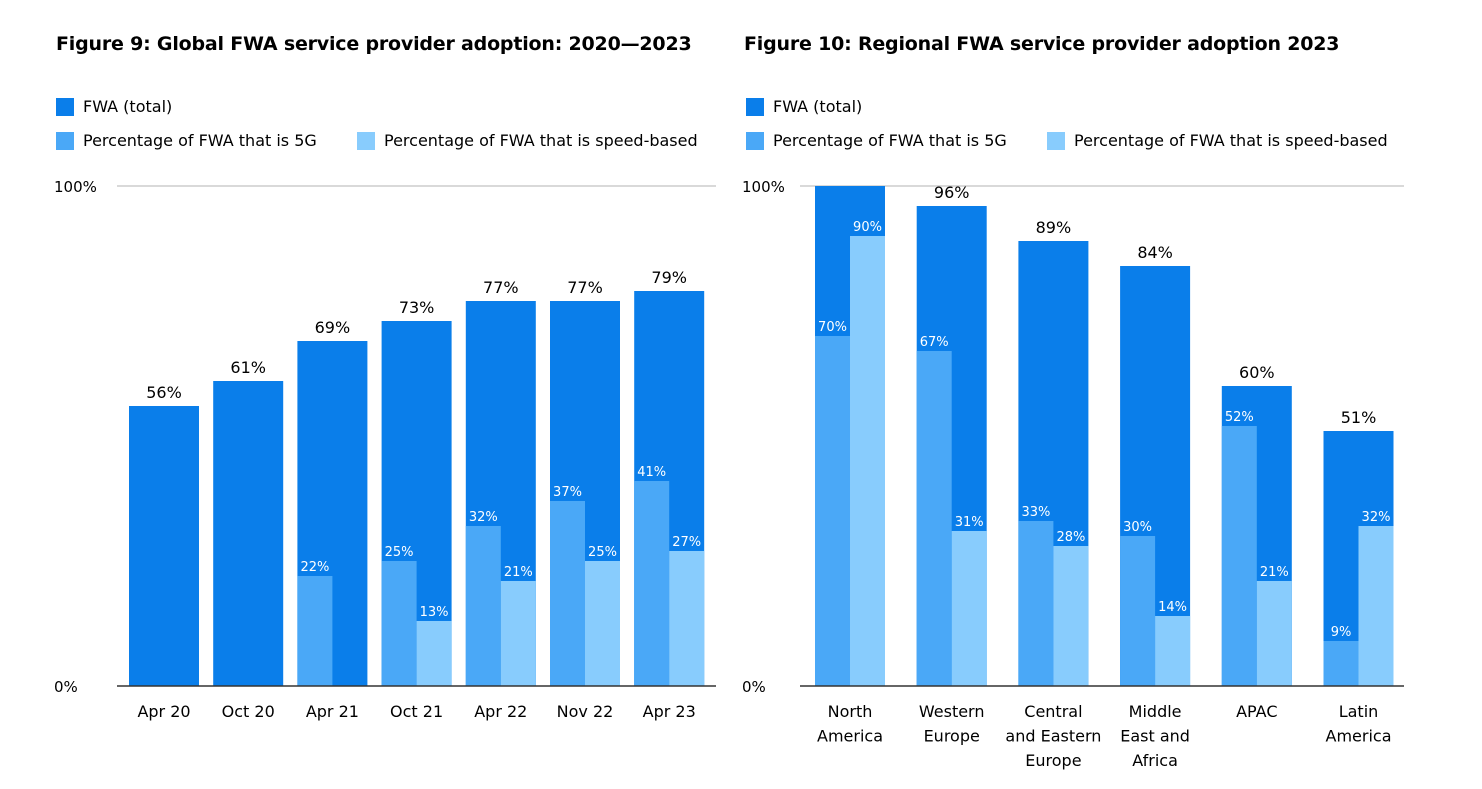 The image size is (1482, 789). Describe the element at coordinates (1155, 760) in the screenshot. I see `x-tick-label: Africa` at that location.